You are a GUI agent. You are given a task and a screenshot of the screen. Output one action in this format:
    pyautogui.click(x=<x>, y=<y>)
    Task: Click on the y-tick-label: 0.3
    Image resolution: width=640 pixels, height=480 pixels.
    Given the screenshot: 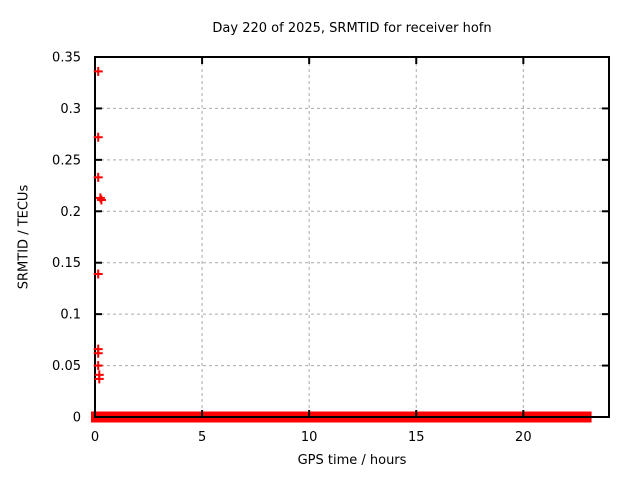 What is the action you would take?
    pyautogui.click(x=70, y=109)
    